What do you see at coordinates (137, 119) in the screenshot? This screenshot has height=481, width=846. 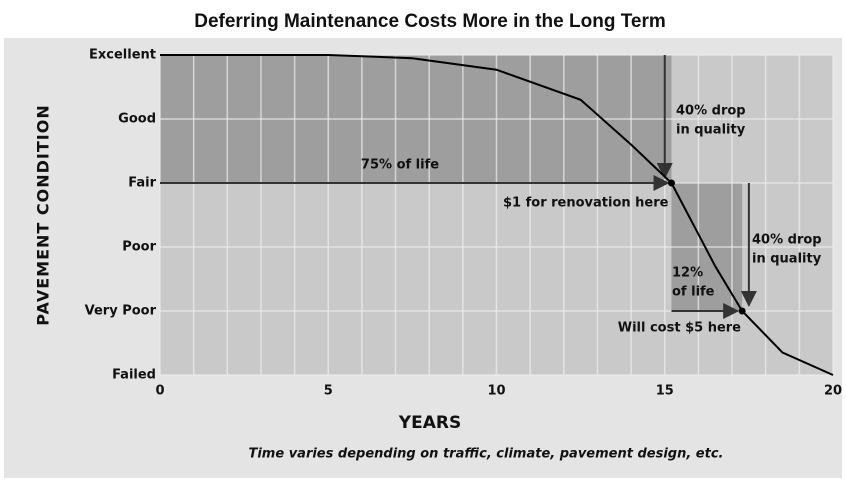 I see `y-tick-label: Good` at bounding box center [137, 119].